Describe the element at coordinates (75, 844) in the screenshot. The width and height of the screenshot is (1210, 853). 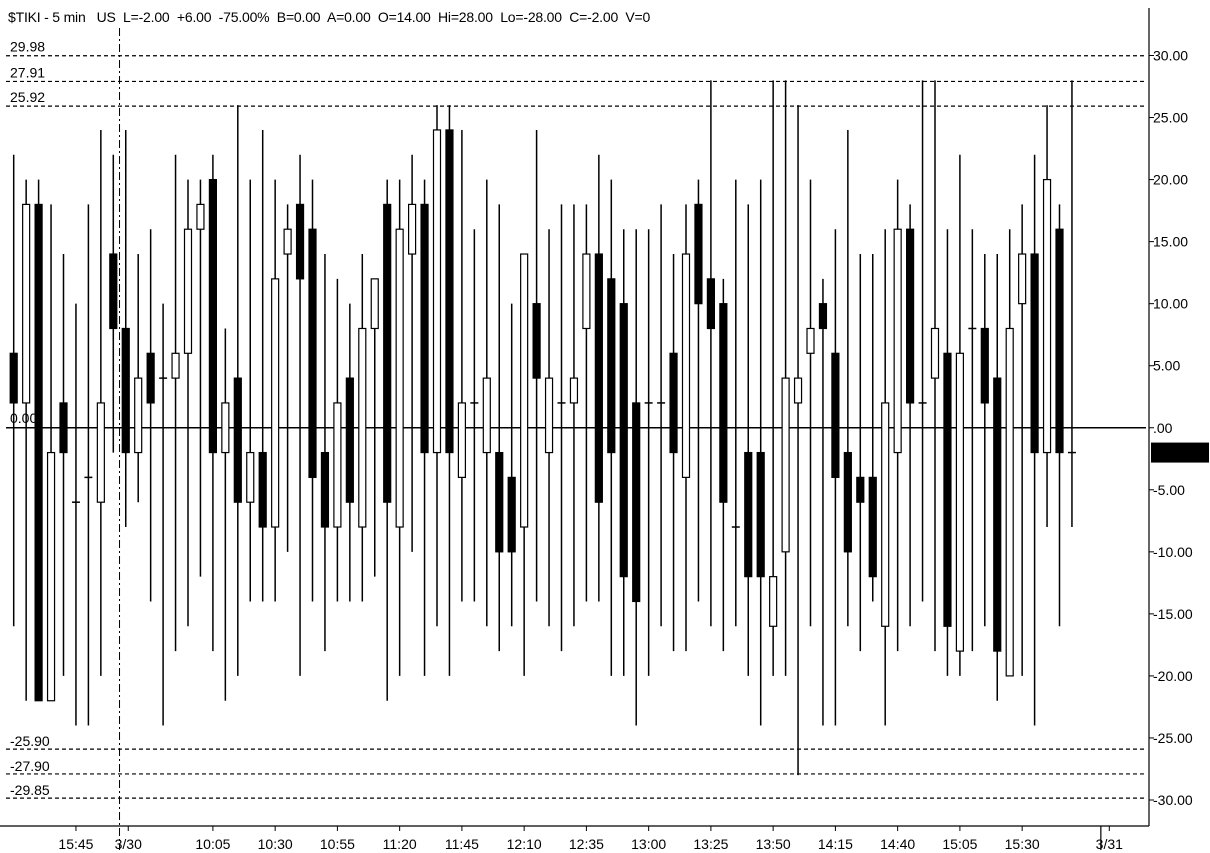
I see `time-tick-label: 15:45` at that location.